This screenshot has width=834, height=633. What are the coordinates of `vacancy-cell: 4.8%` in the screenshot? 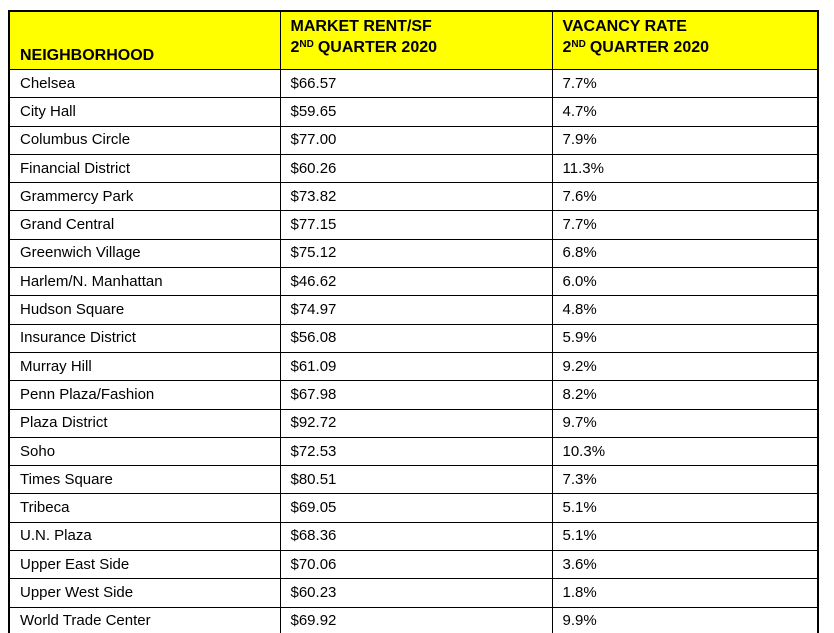 It's located at (685, 310).